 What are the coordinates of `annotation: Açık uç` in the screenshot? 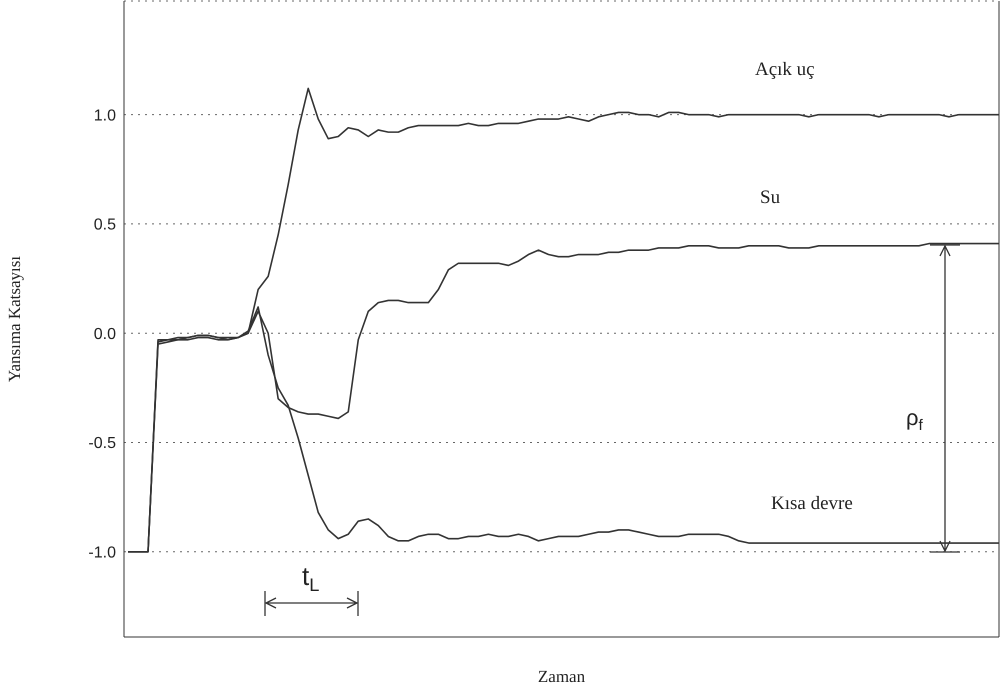 It's located at (785, 69).